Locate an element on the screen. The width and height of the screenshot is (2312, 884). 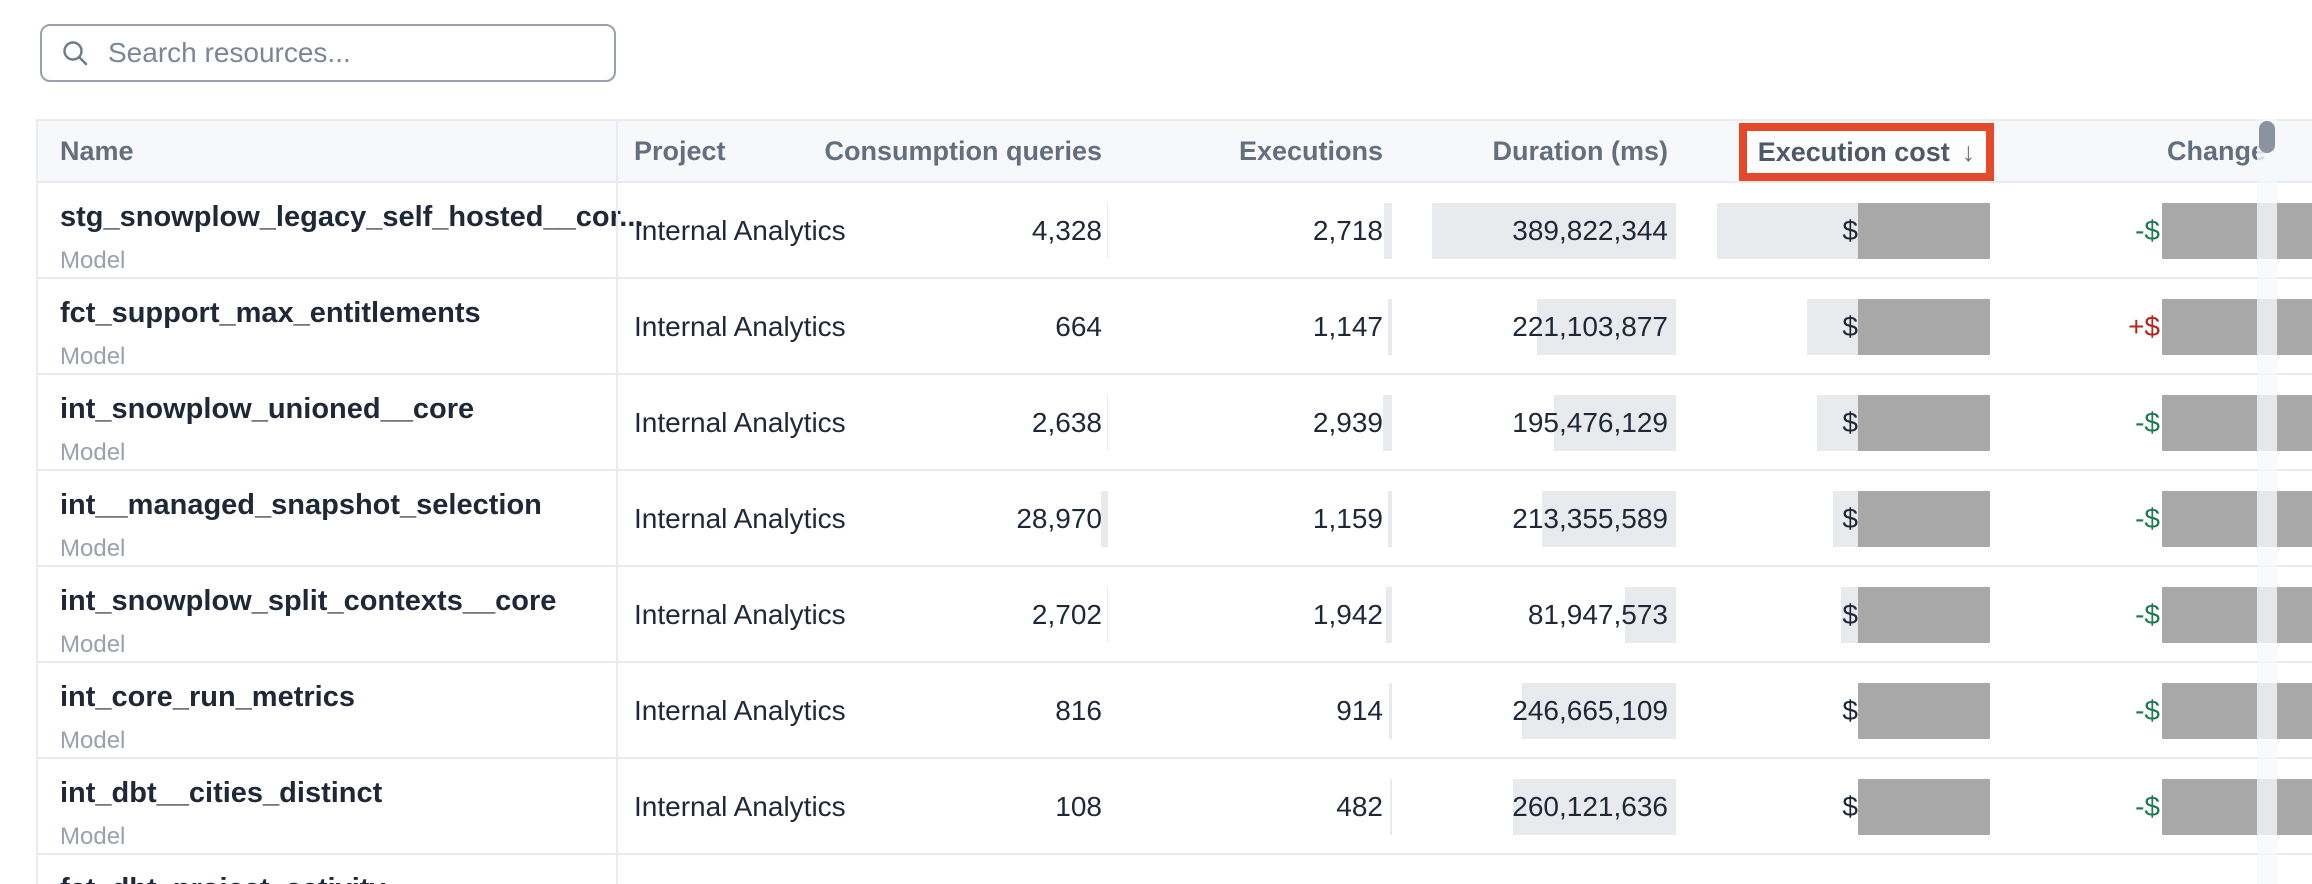
duration-value: 246,665,109 is located at coordinates (1590, 710).